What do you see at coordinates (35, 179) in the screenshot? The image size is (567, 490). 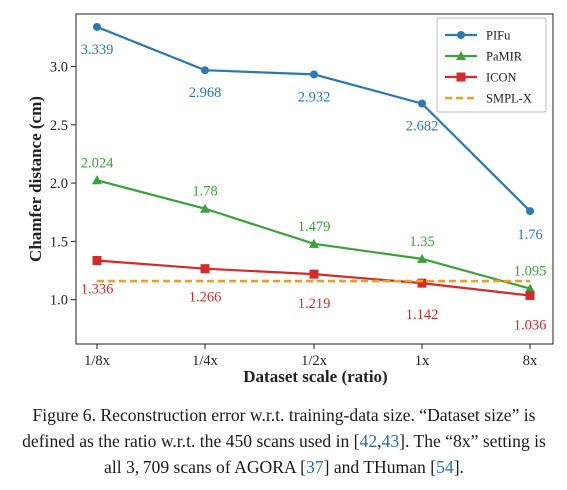 I see `y-axis-title: Chamfer distance (cm)` at bounding box center [35, 179].